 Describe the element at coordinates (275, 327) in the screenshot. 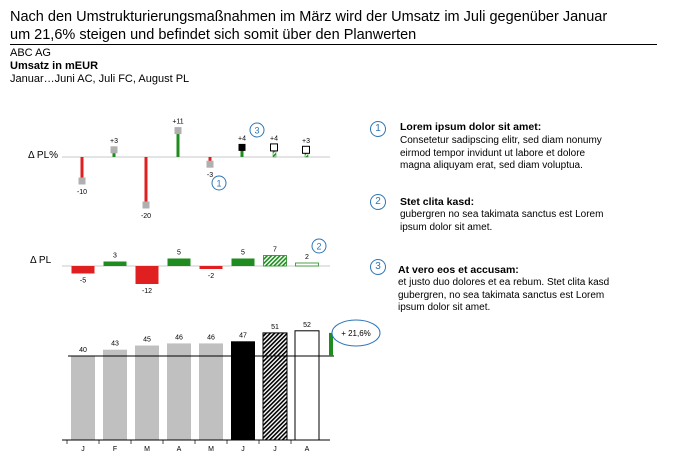

I see `revenue-value-label: 51` at that location.